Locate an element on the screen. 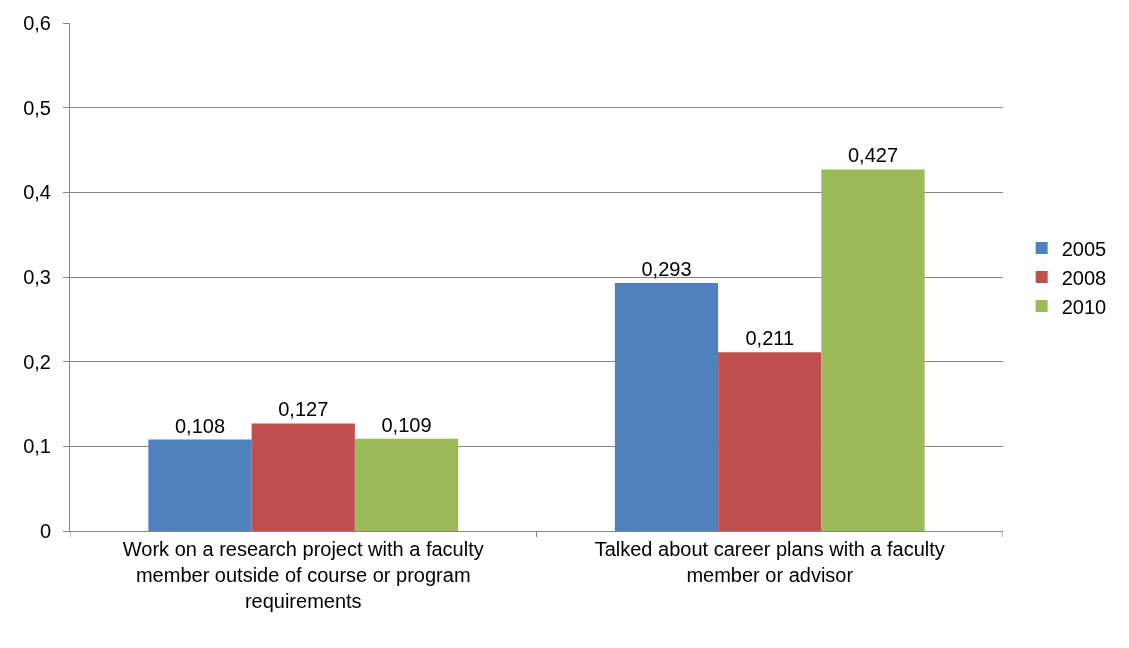 This screenshot has width=1129, height=648. data-label: 0,427 is located at coordinates (873, 155).